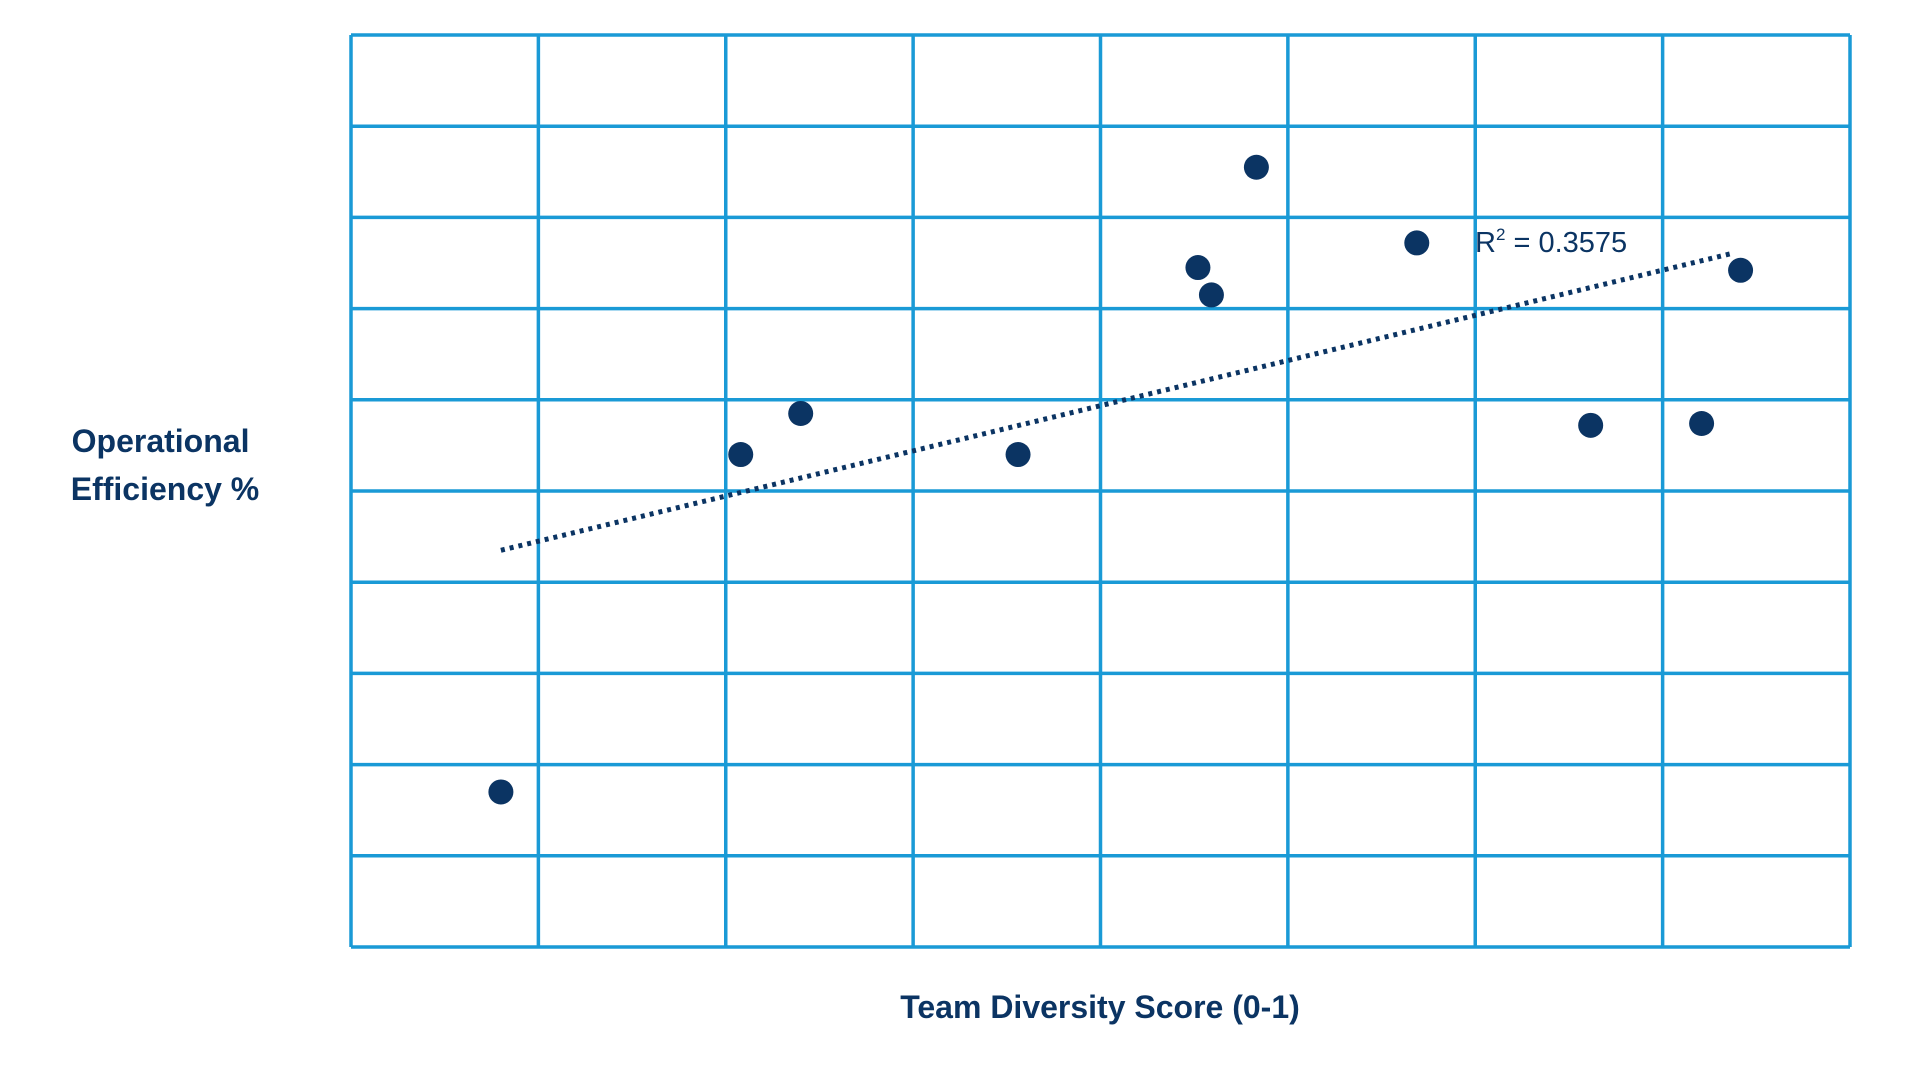  I want to click on r-squared-value: = 0.3575, so click(1566, 243).